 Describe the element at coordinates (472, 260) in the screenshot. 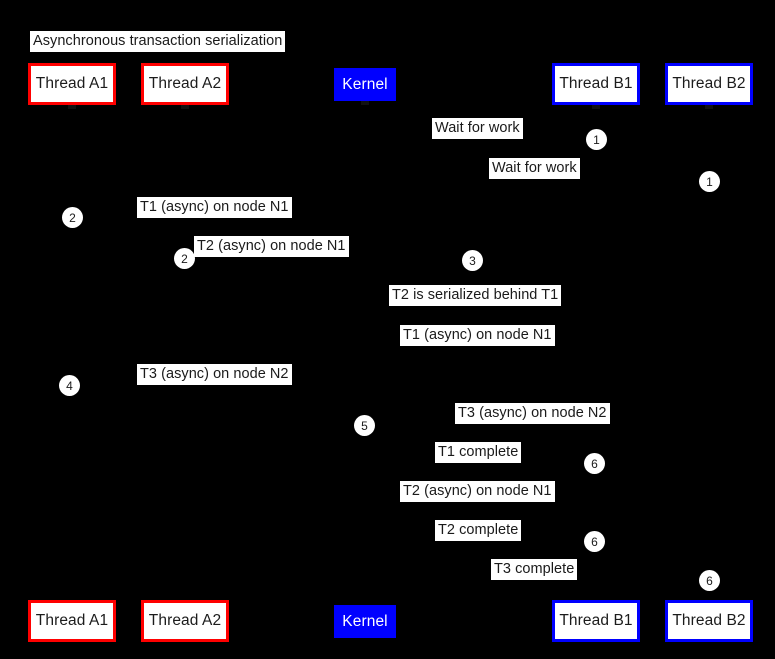

I see `step-badge-3: 3` at that location.